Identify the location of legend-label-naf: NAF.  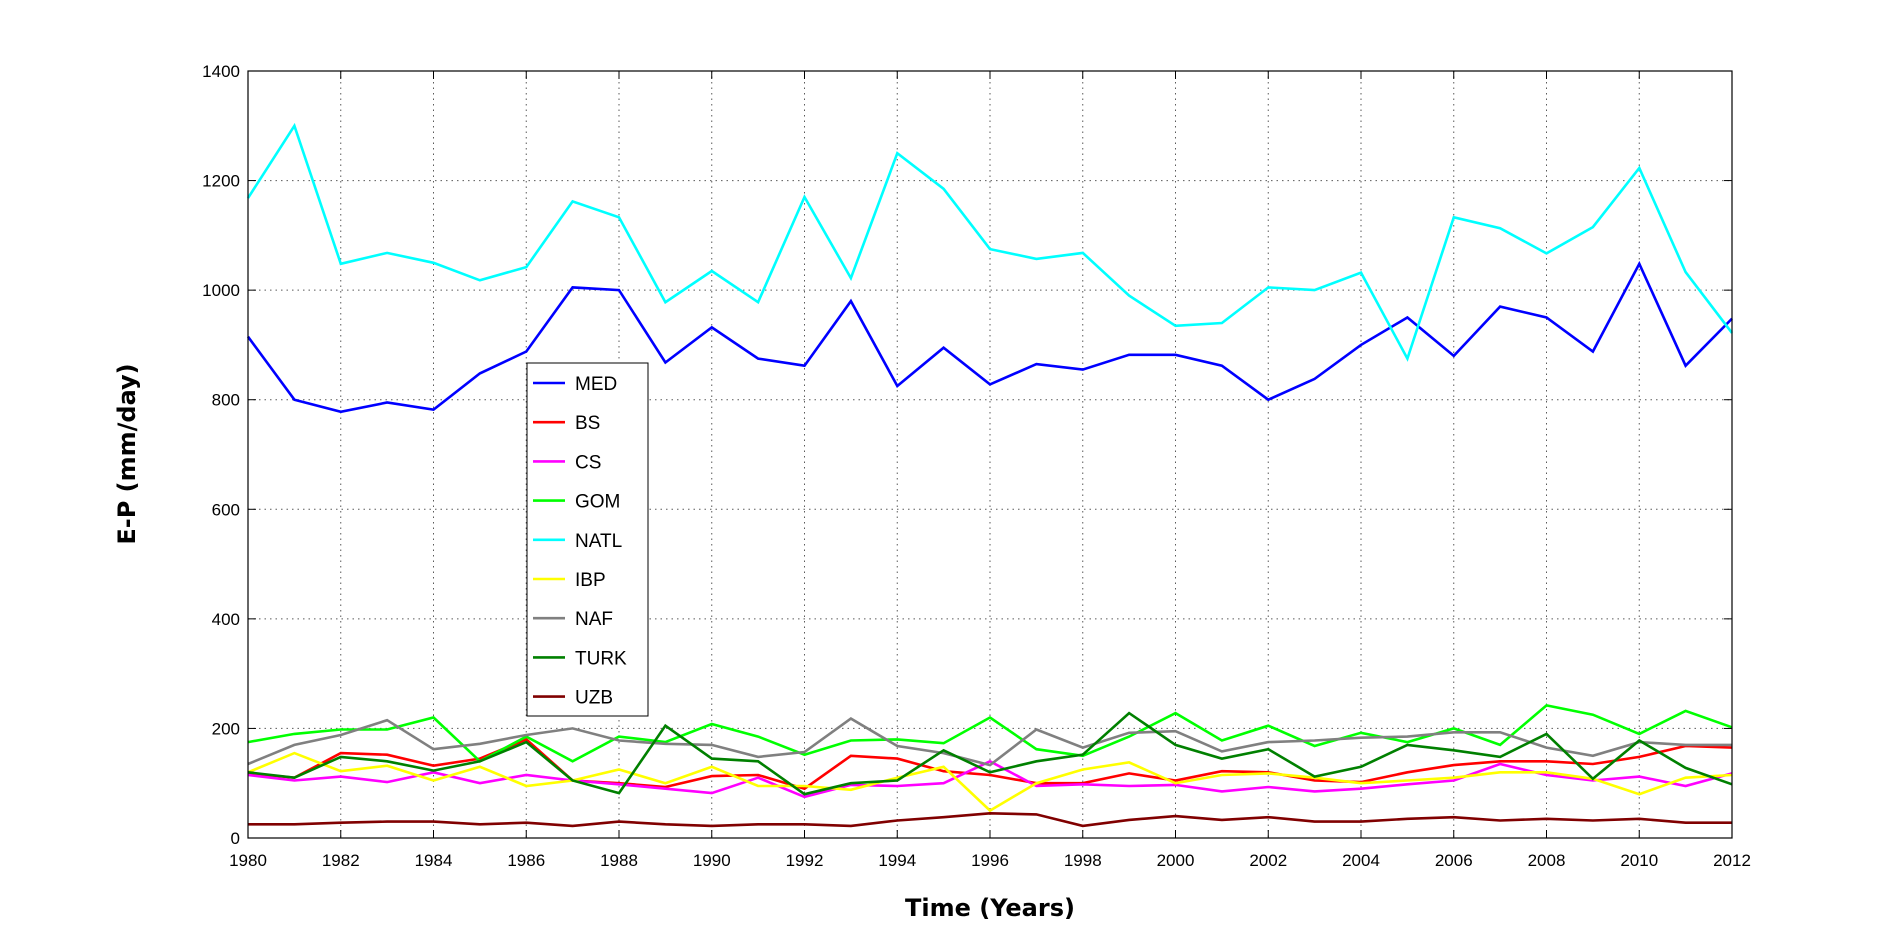
(594, 619).